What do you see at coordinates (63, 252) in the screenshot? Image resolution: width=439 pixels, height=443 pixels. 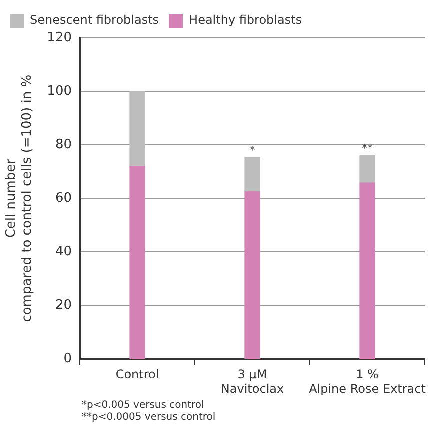 I see `y-tick-label: 40` at bounding box center [63, 252].